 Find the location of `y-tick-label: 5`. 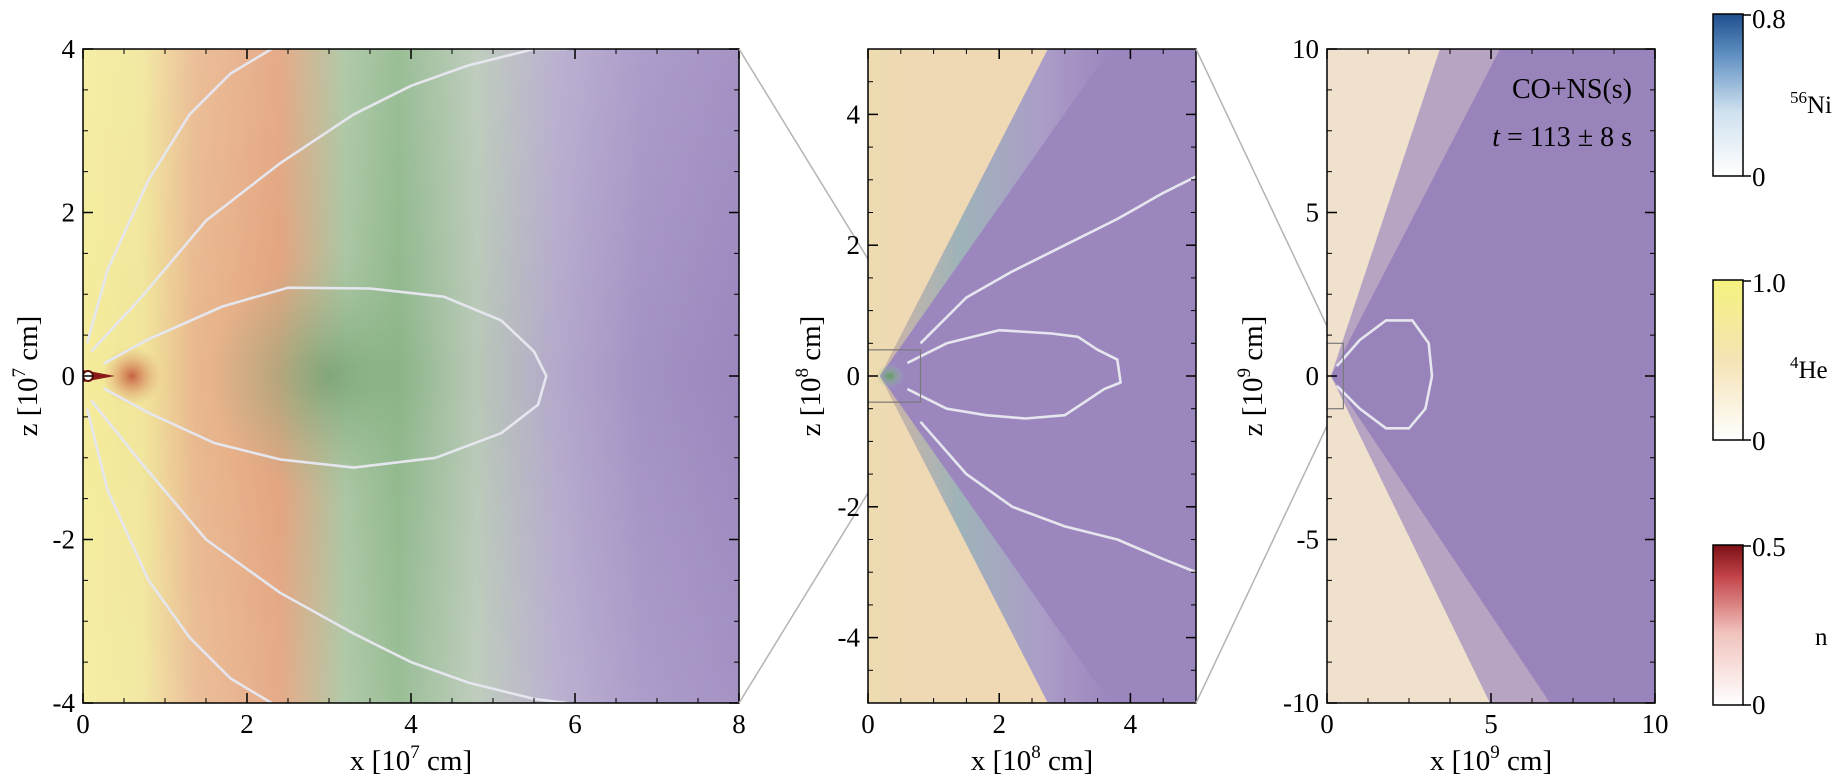

y-tick-label: 5 is located at coordinates (1313, 213).